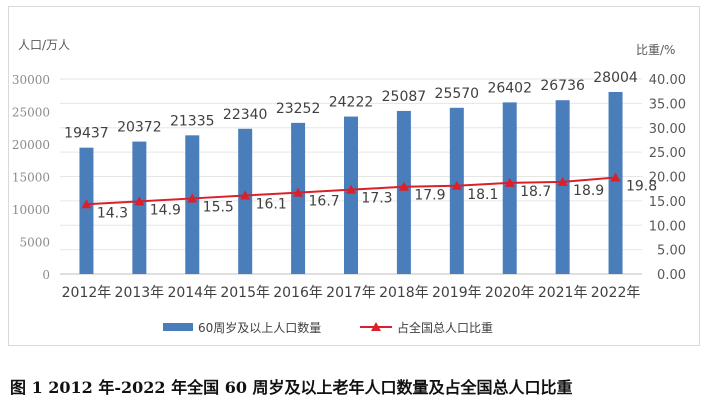  Describe the element at coordinates (671, 251) in the screenshot. I see `right-tick-label: 5.00` at that location.